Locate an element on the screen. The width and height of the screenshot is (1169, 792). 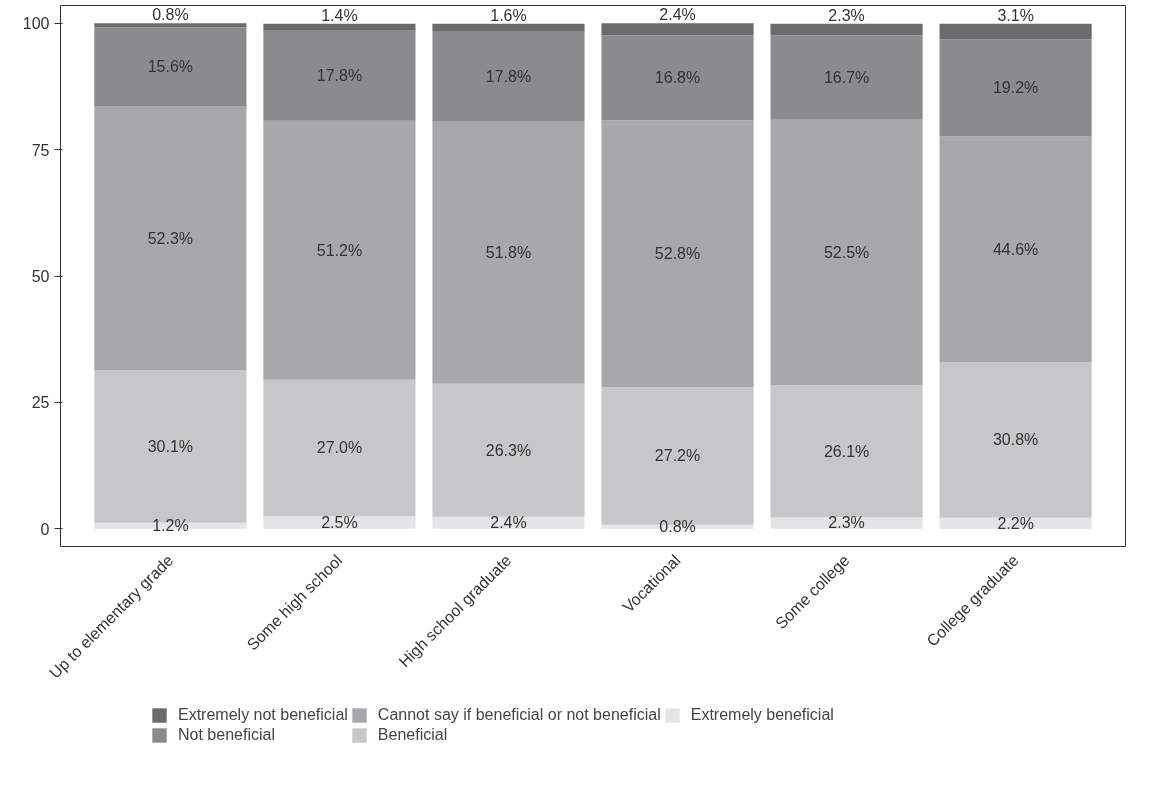
y-tick-label: 0 is located at coordinates (45, 529).